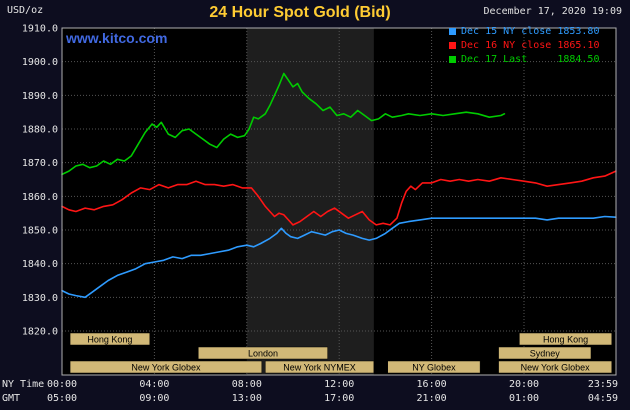 The image size is (630, 410). I want to click on x-tick-label-ny: 23:59, so click(603, 384).